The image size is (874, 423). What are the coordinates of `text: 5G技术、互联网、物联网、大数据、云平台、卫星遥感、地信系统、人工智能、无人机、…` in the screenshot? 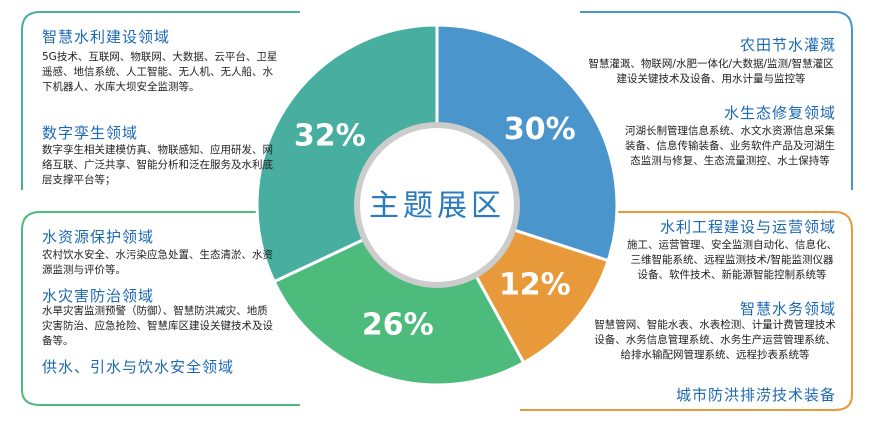 It's located at (160, 72).